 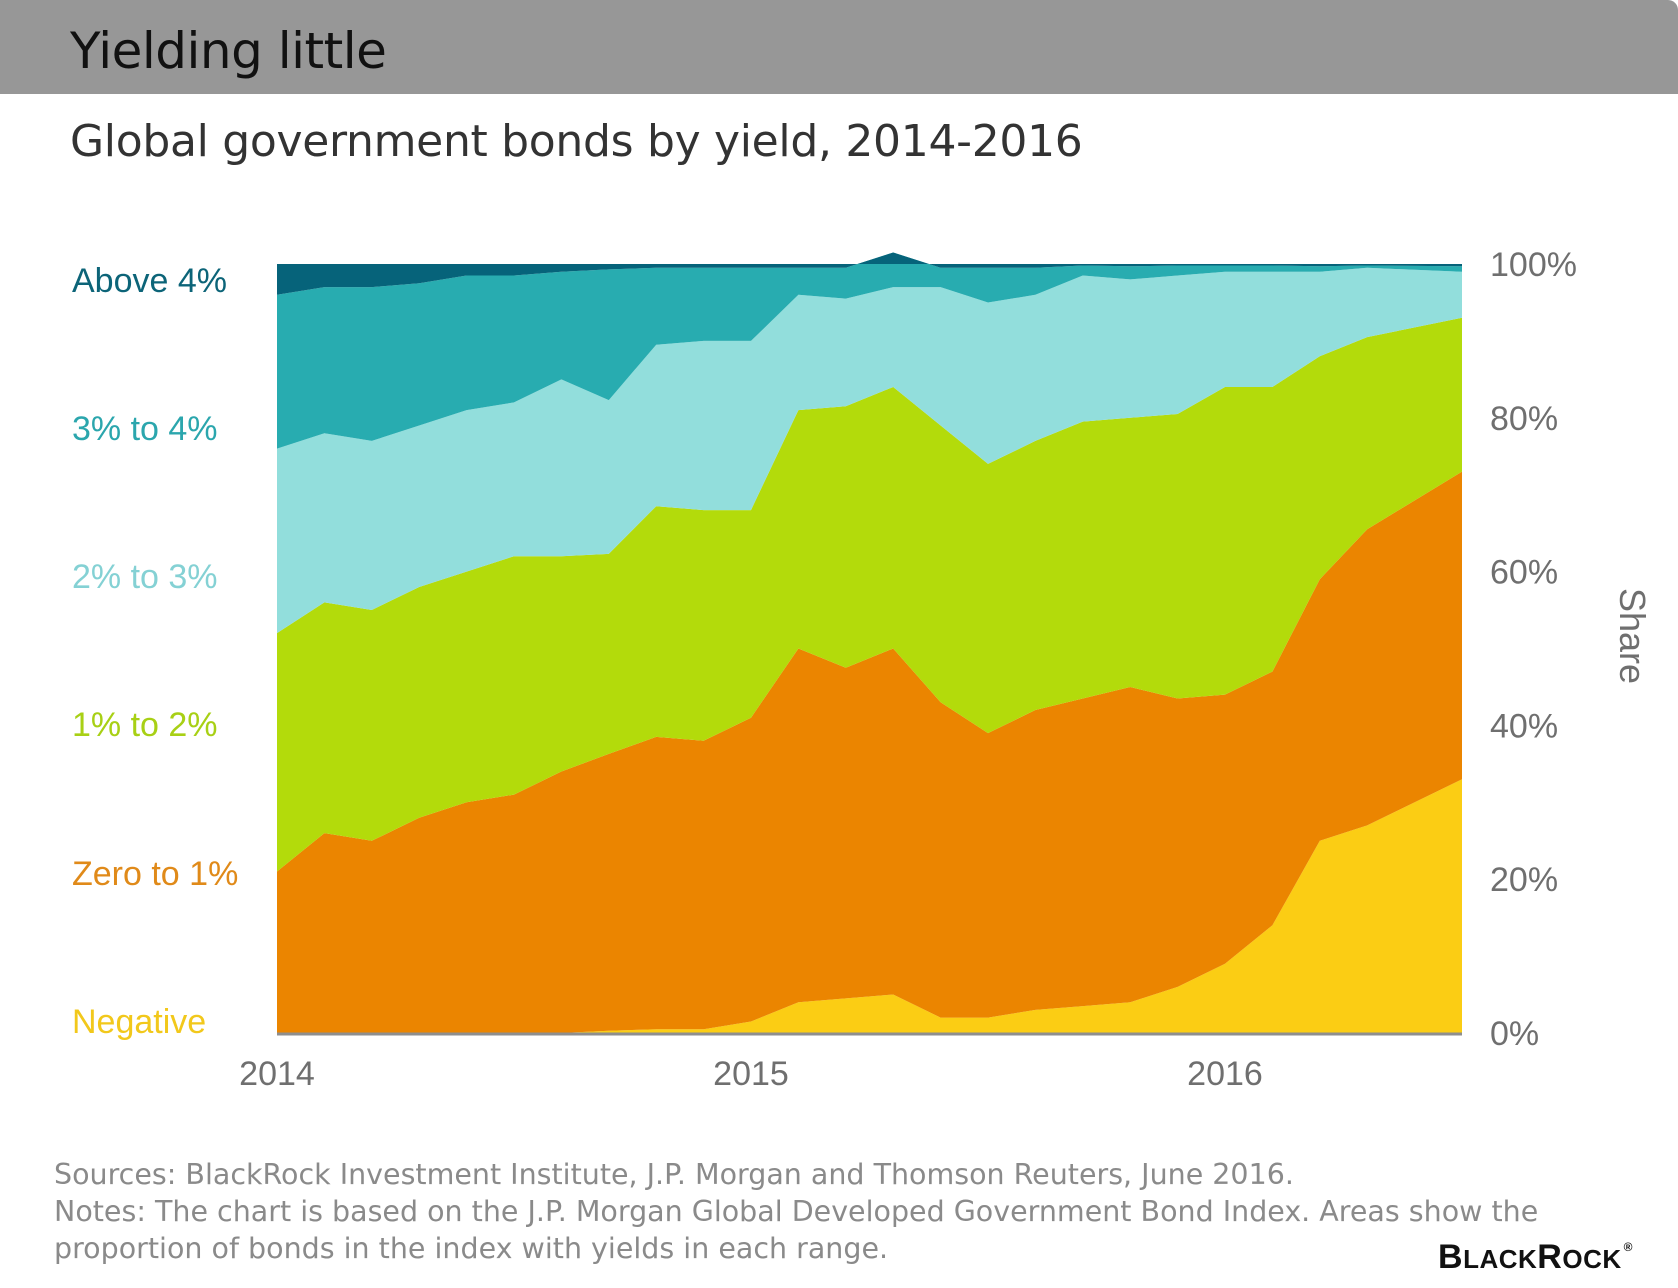 What do you see at coordinates (149, 281) in the screenshot?
I see `legend-item-above-4: Above 4%` at bounding box center [149, 281].